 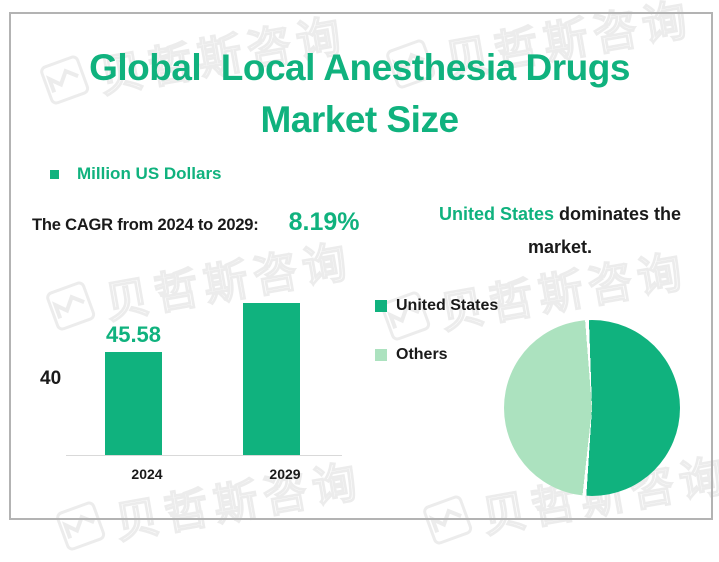 What do you see at coordinates (54, 174) in the screenshot?
I see `units-legend-swatch` at bounding box center [54, 174].